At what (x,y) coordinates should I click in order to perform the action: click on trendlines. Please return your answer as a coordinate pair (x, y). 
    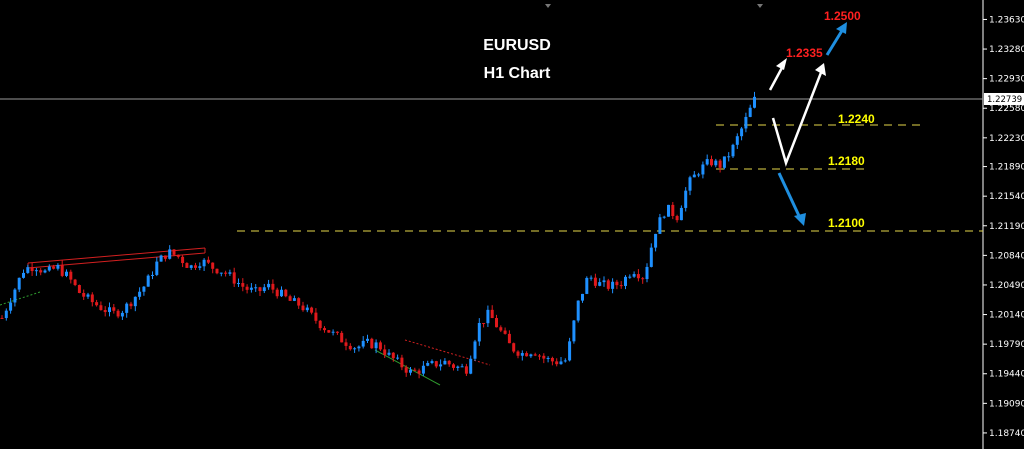
    Looking at the image, I should click on (245, 316).